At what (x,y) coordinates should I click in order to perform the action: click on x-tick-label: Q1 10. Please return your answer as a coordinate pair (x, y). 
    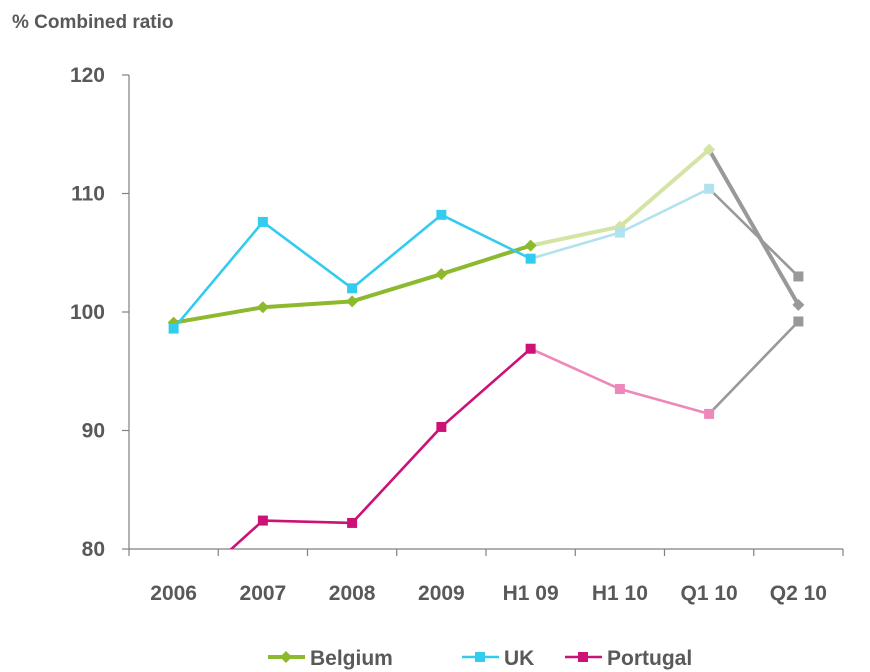
    Looking at the image, I should click on (709, 593).